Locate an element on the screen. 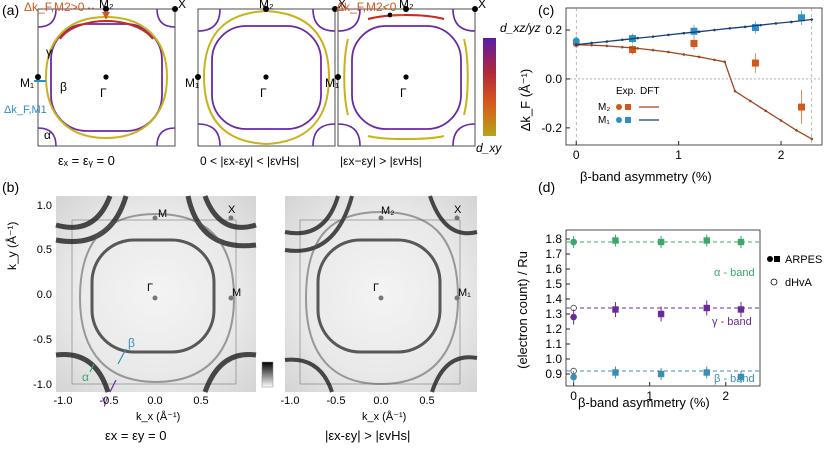  beta-band-label: β is located at coordinates (63, 87).